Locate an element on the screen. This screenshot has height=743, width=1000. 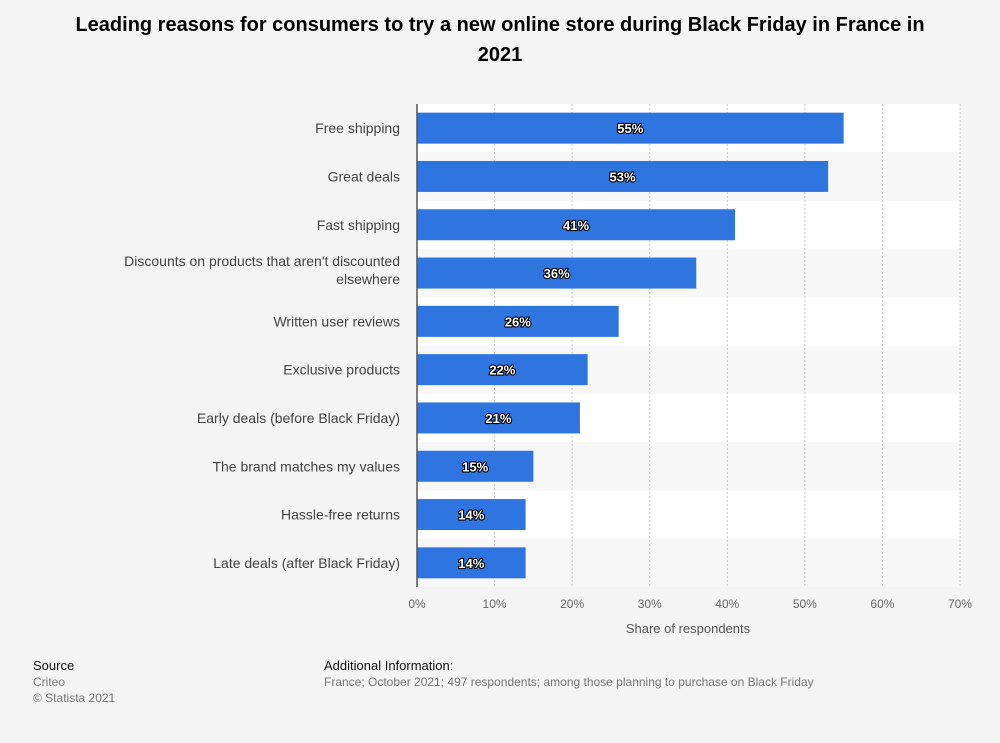
x-tick-label: 30% is located at coordinates (650, 604).